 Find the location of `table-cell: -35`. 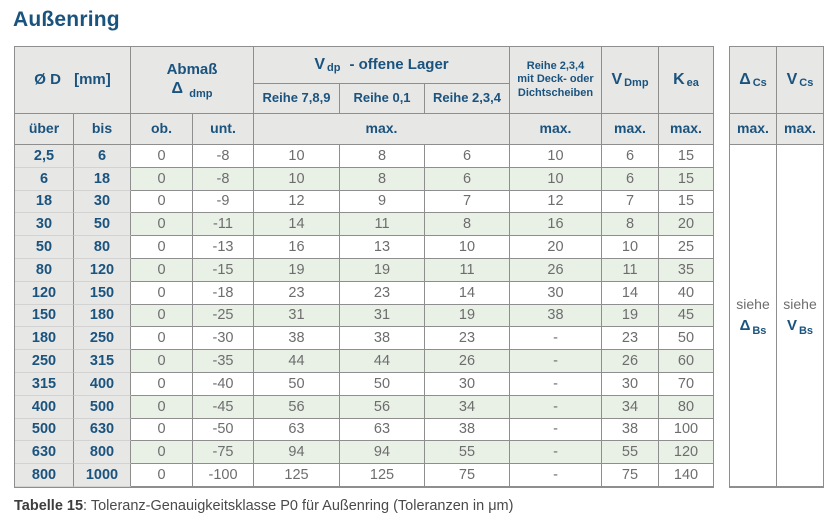

table-cell: -35 is located at coordinates (223, 361).